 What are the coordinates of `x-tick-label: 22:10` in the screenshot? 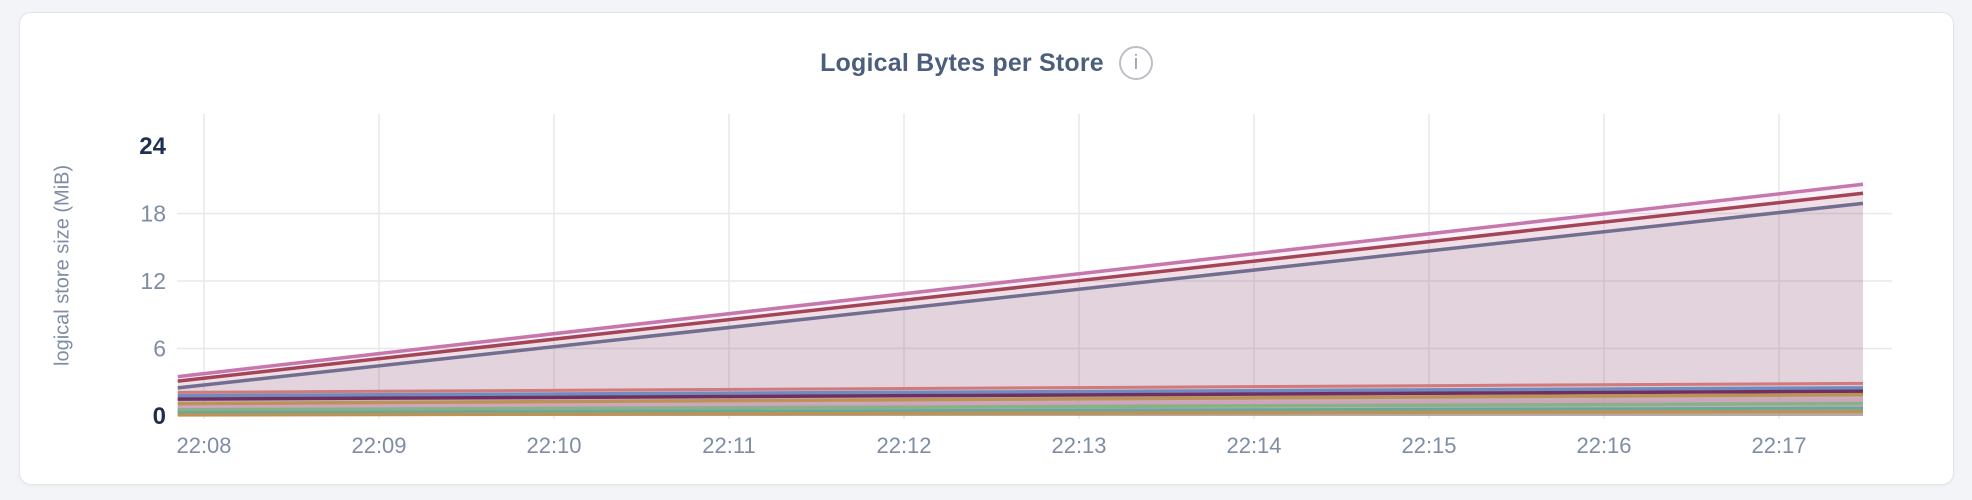 It's located at (553, 445).